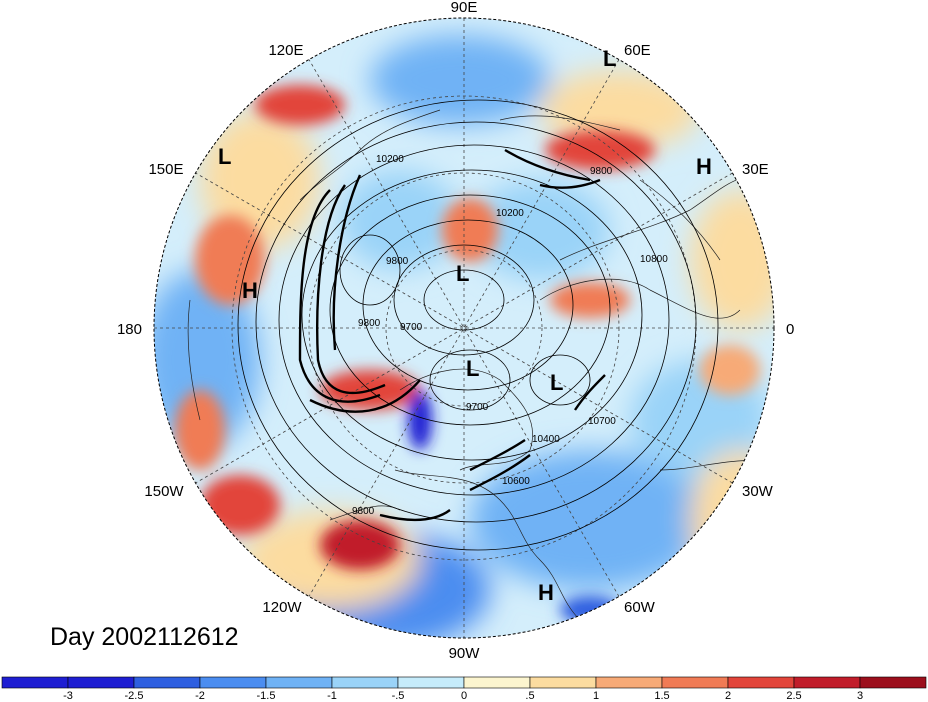  I want to click on colorbar-tick-label: -1.5, so click(266, 696).